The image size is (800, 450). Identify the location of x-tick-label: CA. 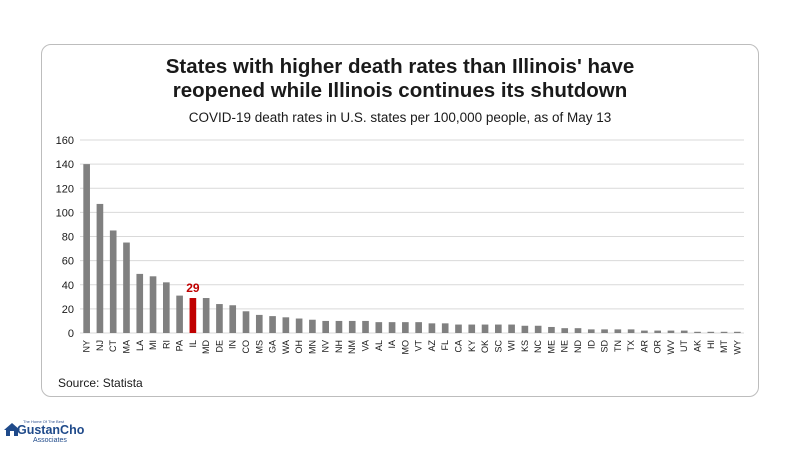
(458, 346).